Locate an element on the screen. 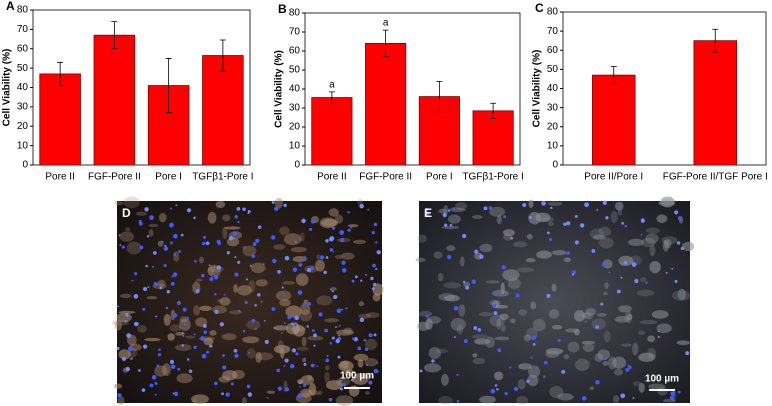 The width and height of the screenshot is (772, 406). y-tick-label: 70 is located at coordinates (553, 31).